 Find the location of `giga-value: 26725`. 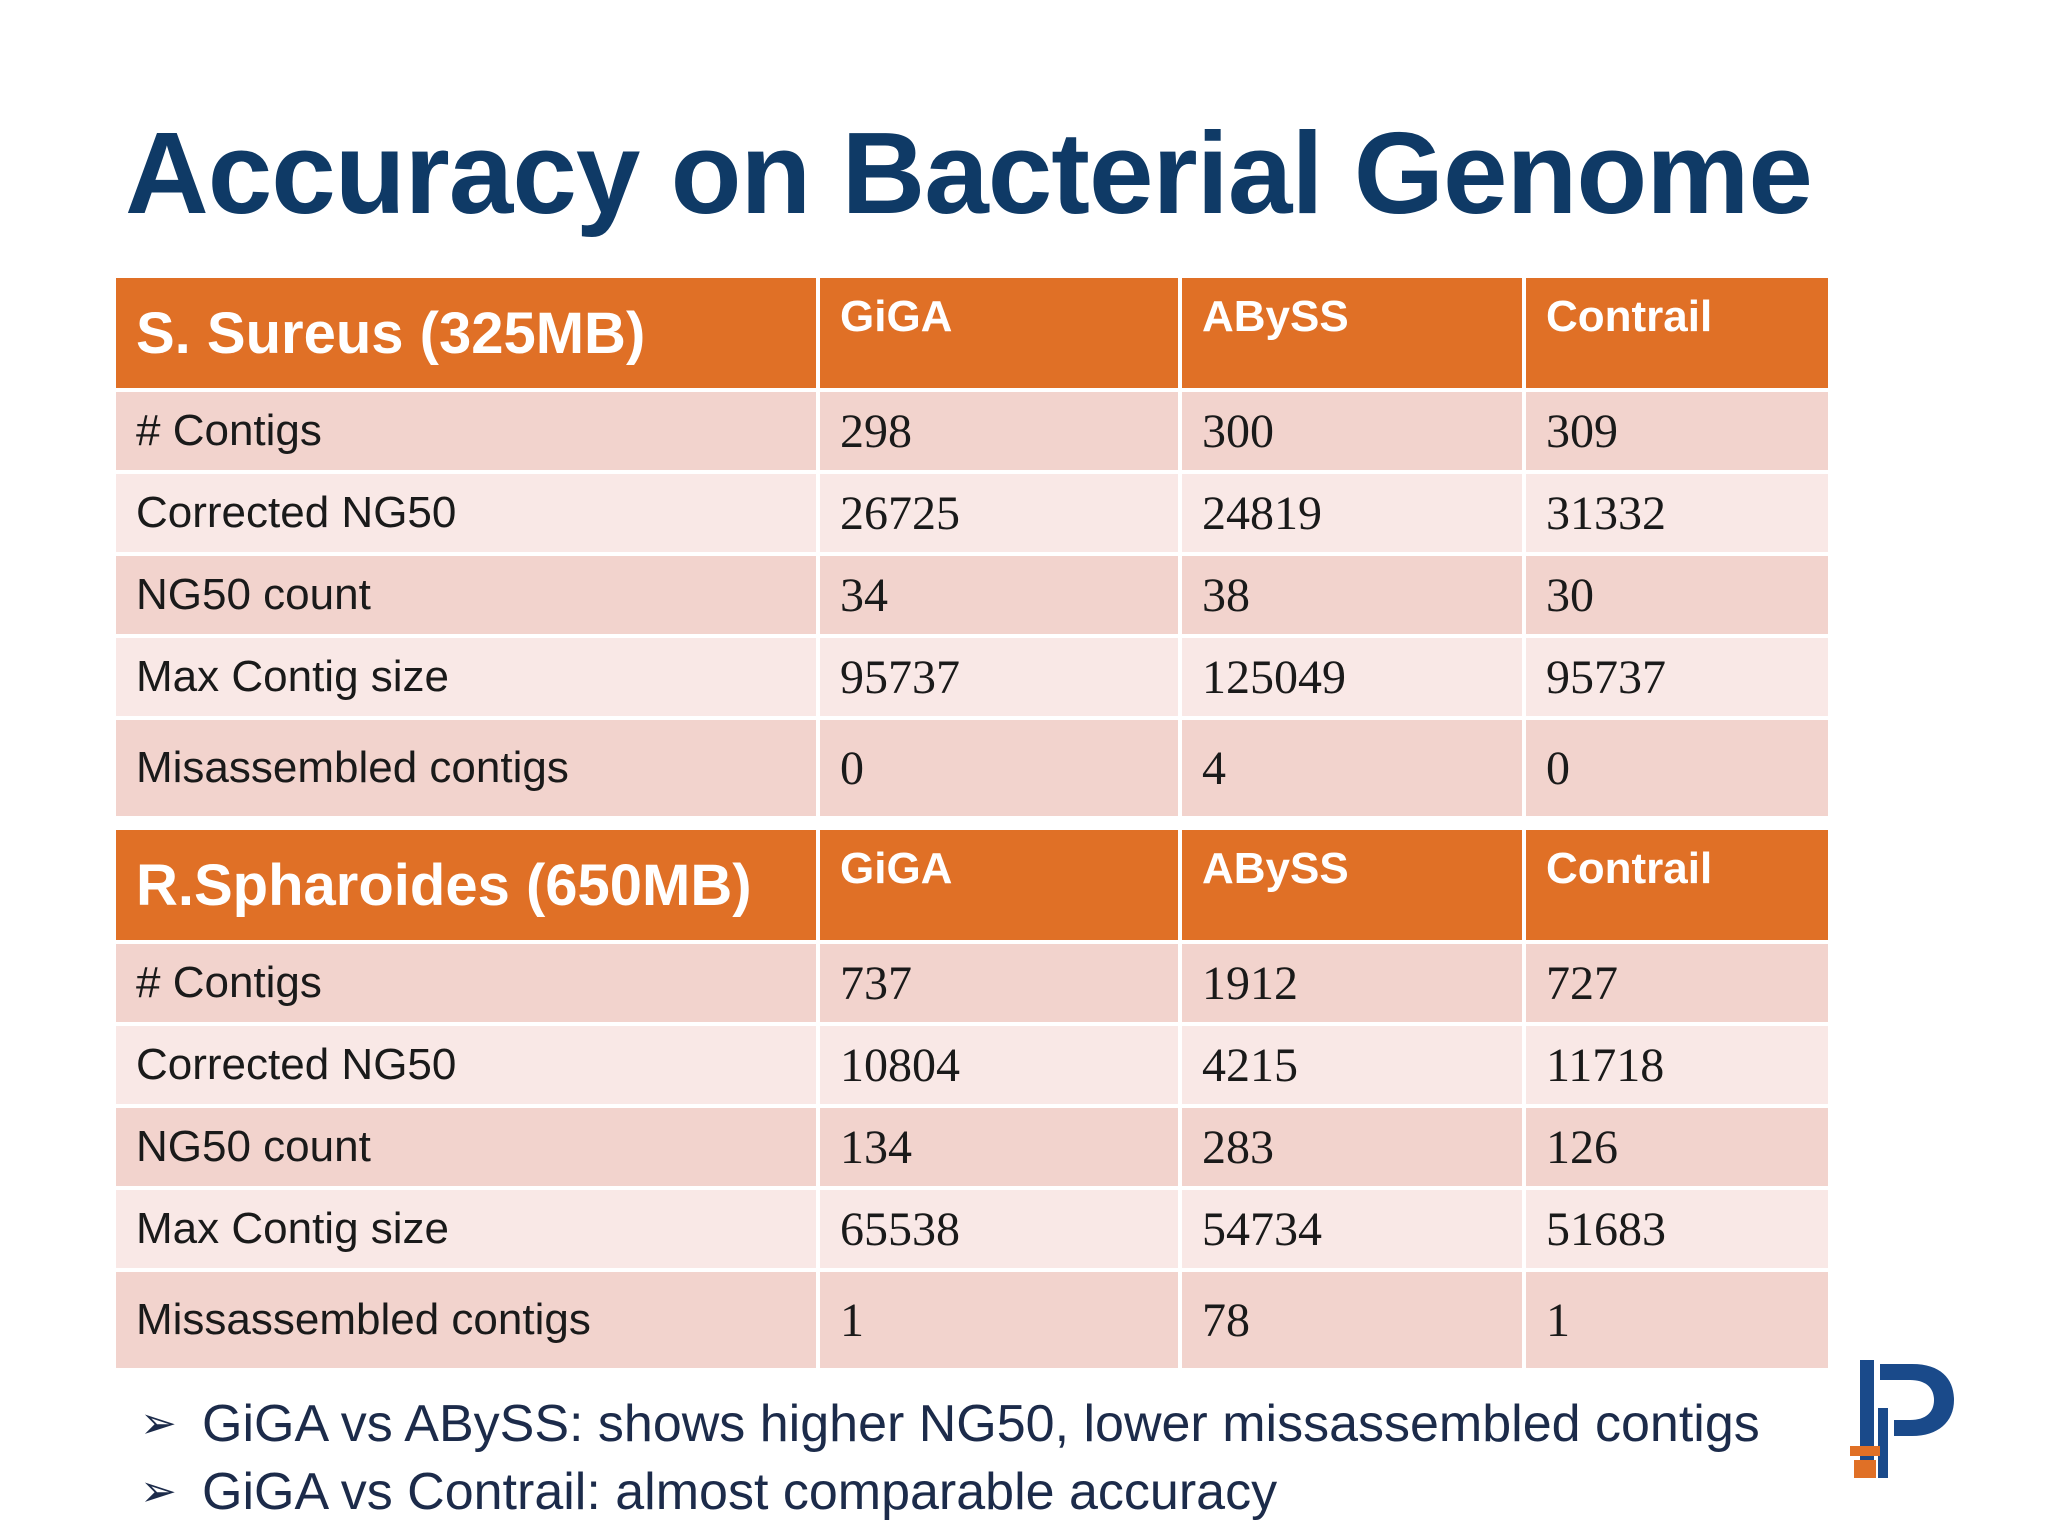

giga-value: 26725 is located at coordinates (999, 513).